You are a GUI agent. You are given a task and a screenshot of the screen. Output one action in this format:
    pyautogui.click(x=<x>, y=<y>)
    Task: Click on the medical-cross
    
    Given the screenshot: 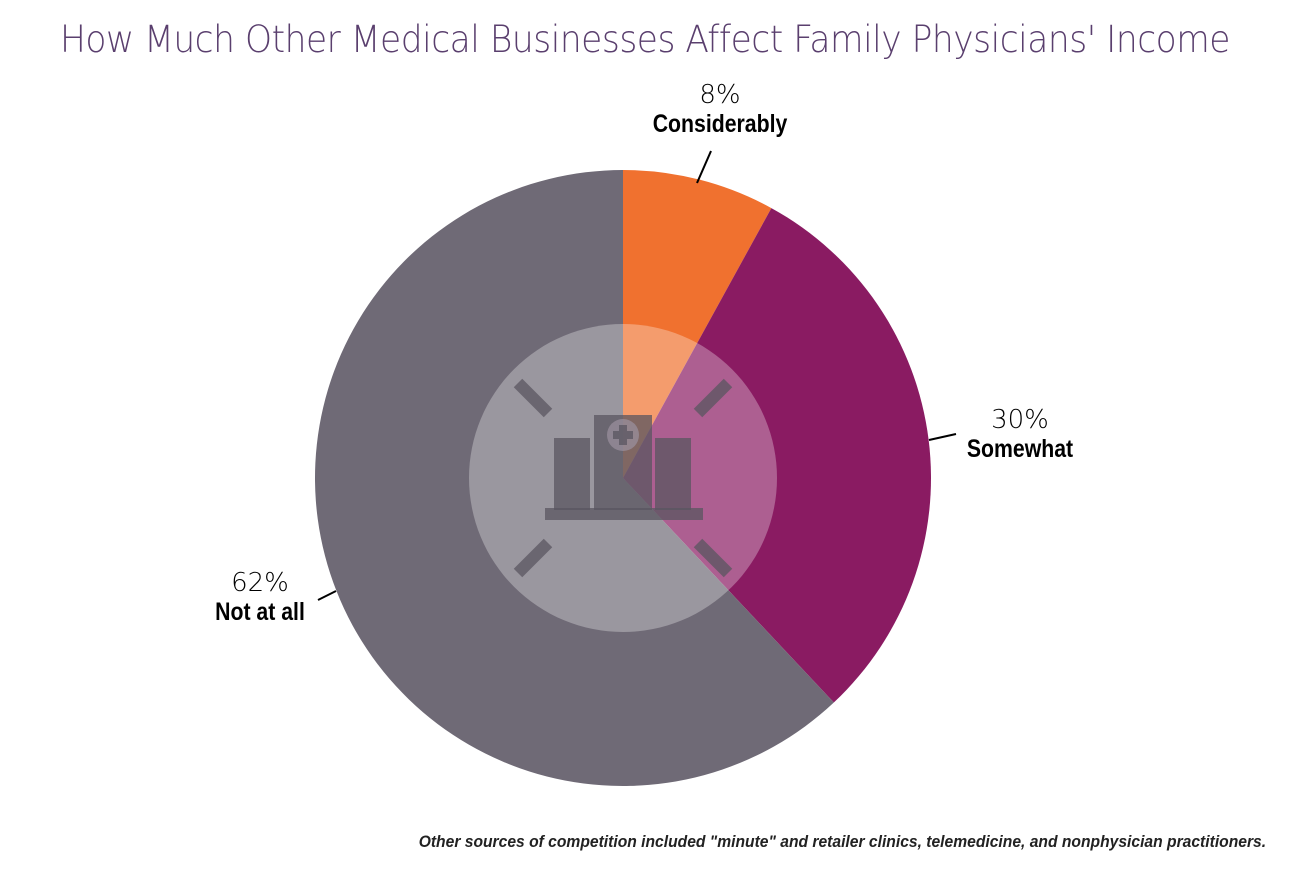 What is the action you would take?
    pyautogui.click(x=623, y=435)
    